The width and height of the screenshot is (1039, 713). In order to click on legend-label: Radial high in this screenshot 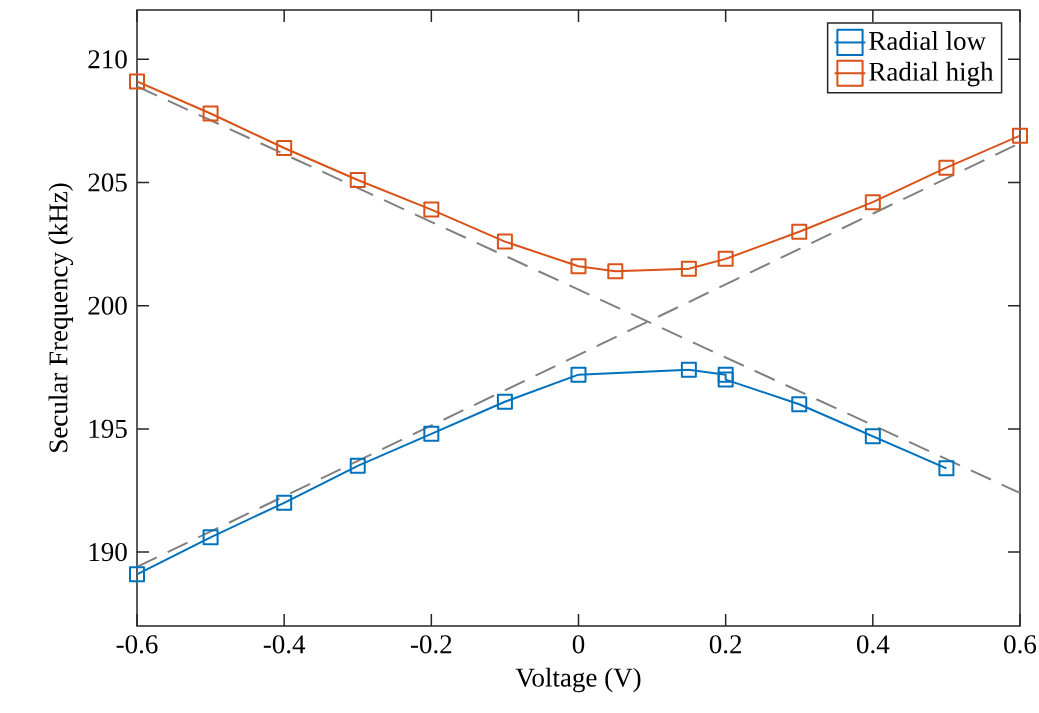, I will do `click(931, 74)`.